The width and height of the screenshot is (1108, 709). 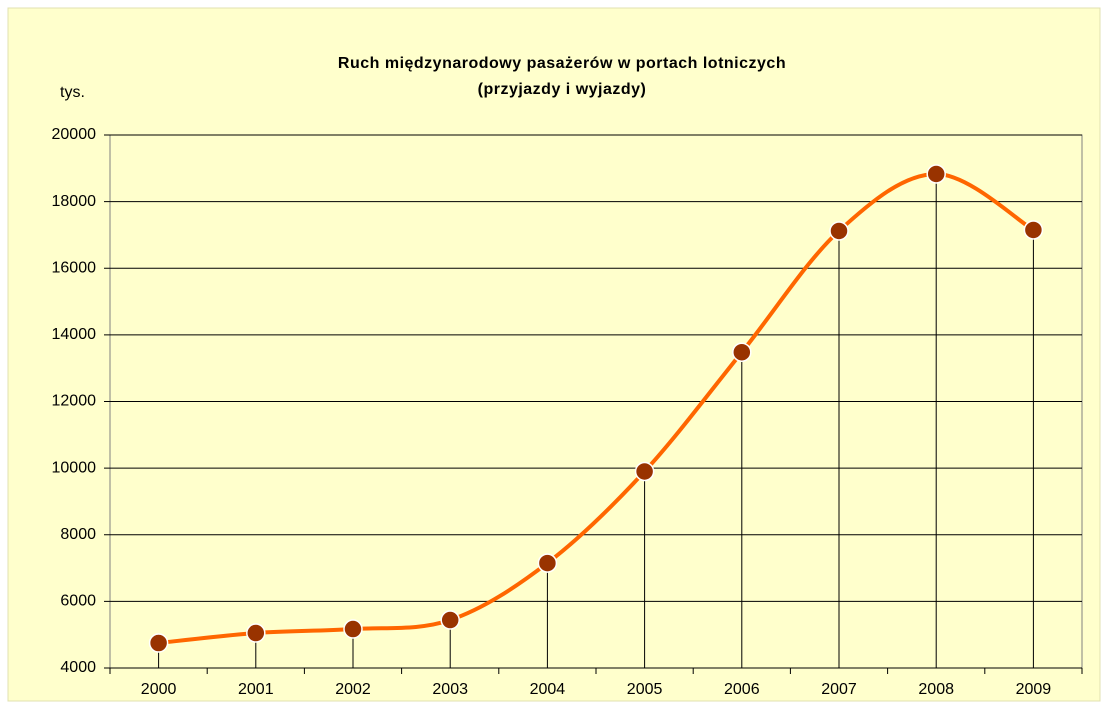 What do you see at coordinates (256, 689) in the screenshot?
I see `x-tick-label: 2001` at bounding box center [256, 689].